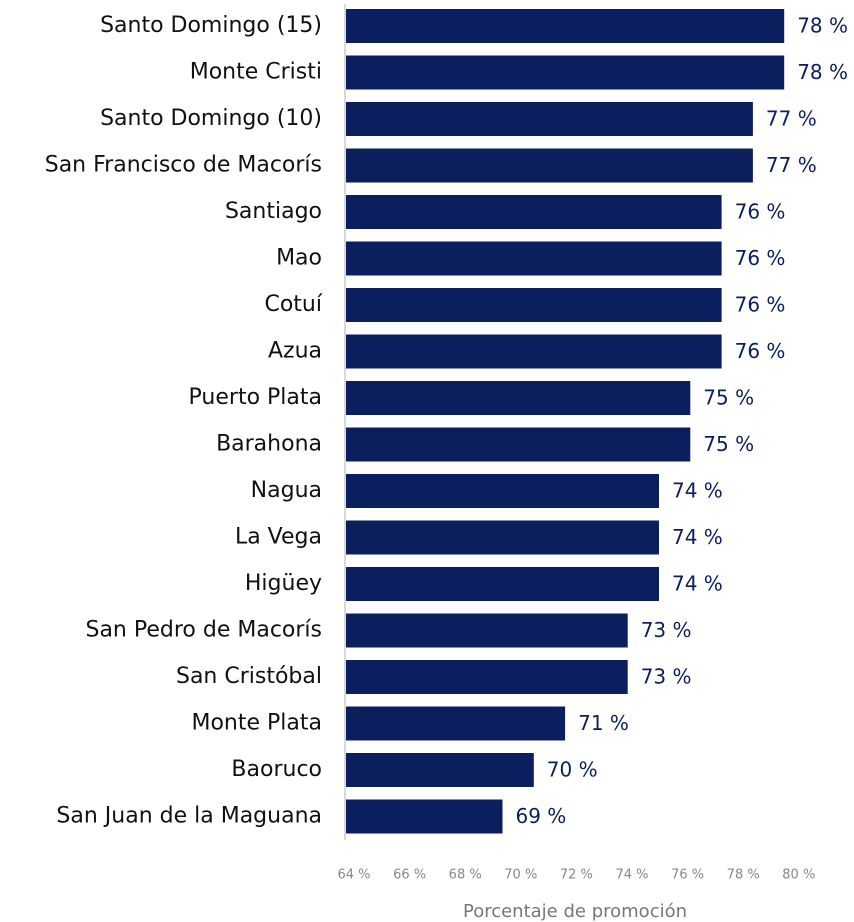 The height and width of the screenshot is (922, 854). What do you see at coordinates (520, 875) in the screenshot?
I see `x-tick-label: 70 %` at bounding box center [520, 875].